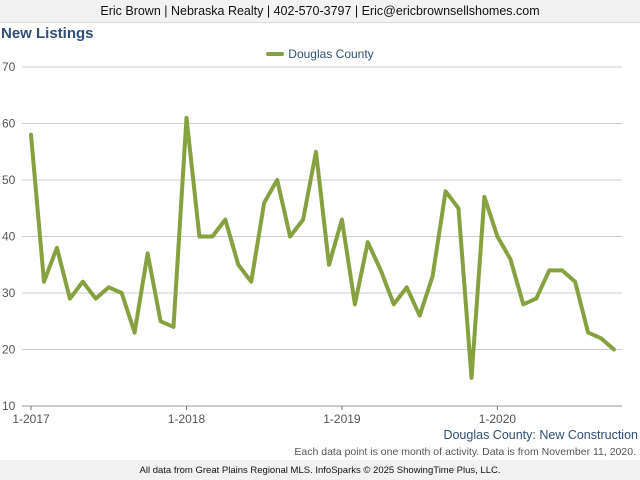 The height and width of the screenshot is (480, 640). What do you see at coordinates (275, 54) in the screenshot?
I see `legend-swatch` at bounding box center [275, 54].